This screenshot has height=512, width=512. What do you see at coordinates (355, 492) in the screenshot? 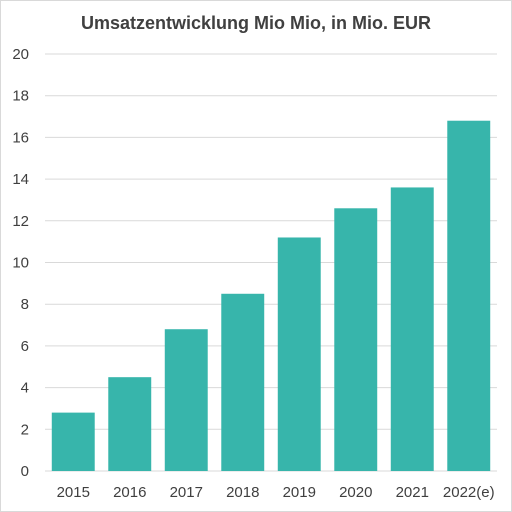
I see `x-tick-label: 2020` at bounding box center [355, 492].